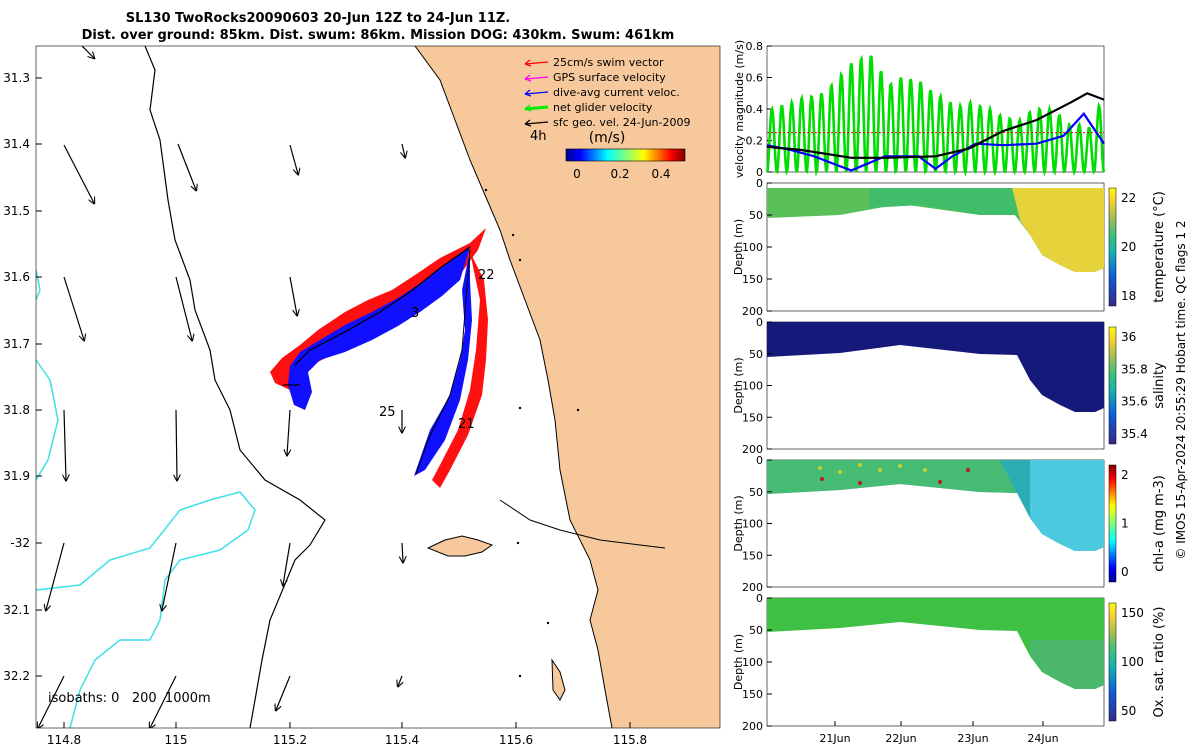  I want to click on colorbar-tick-label: 35.4, so click(1134, 434).